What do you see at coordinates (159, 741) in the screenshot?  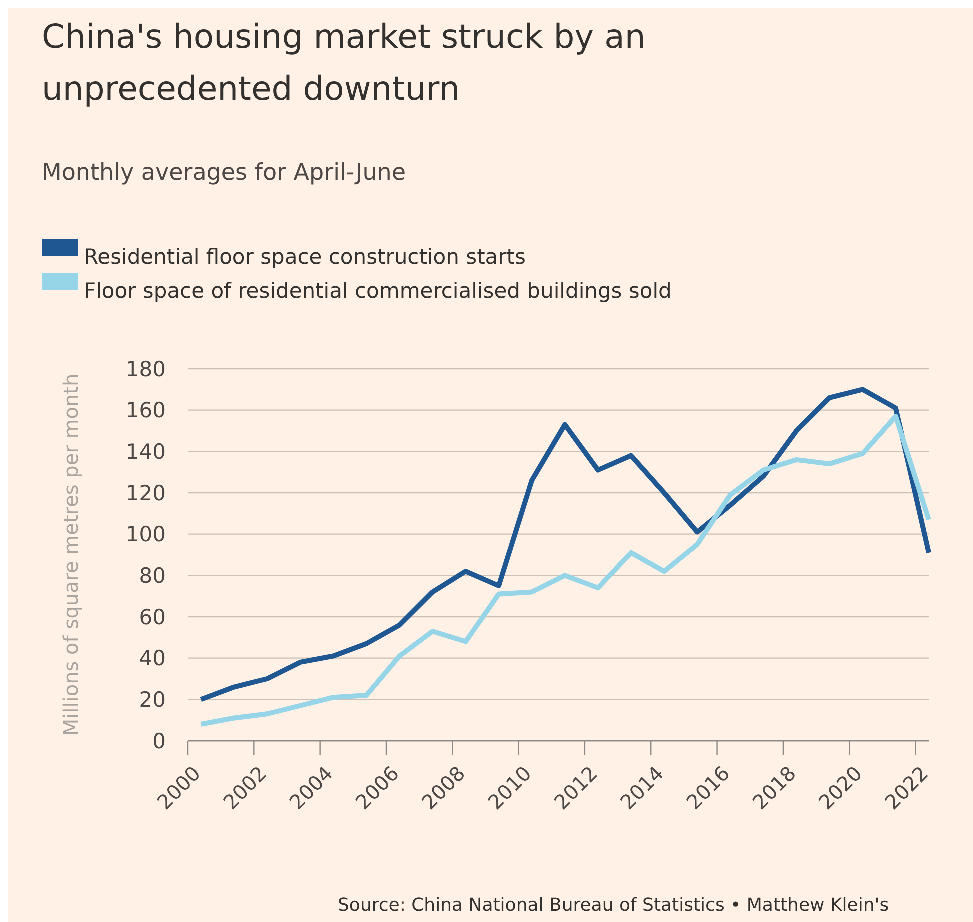 I see `y-tick-label: 0` at bounding box center [159, 741].